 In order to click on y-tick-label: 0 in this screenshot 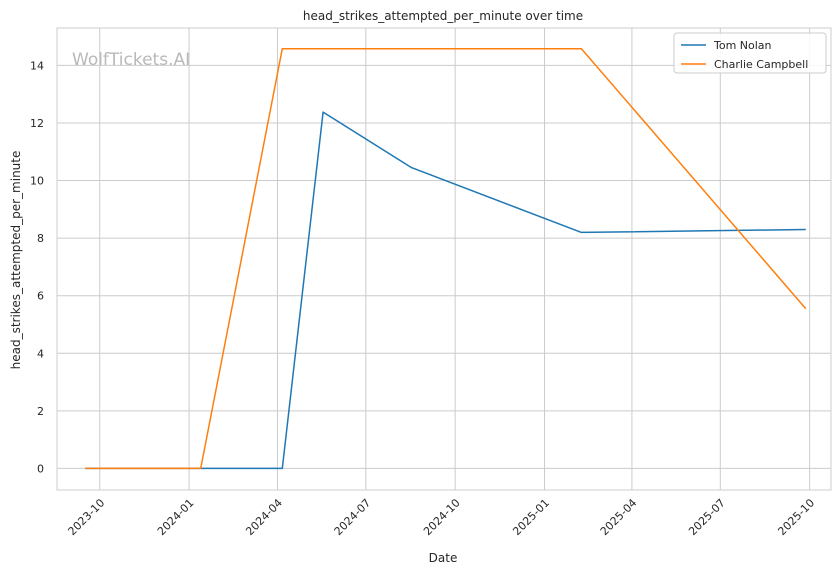, I will do `click(40, 468)`.